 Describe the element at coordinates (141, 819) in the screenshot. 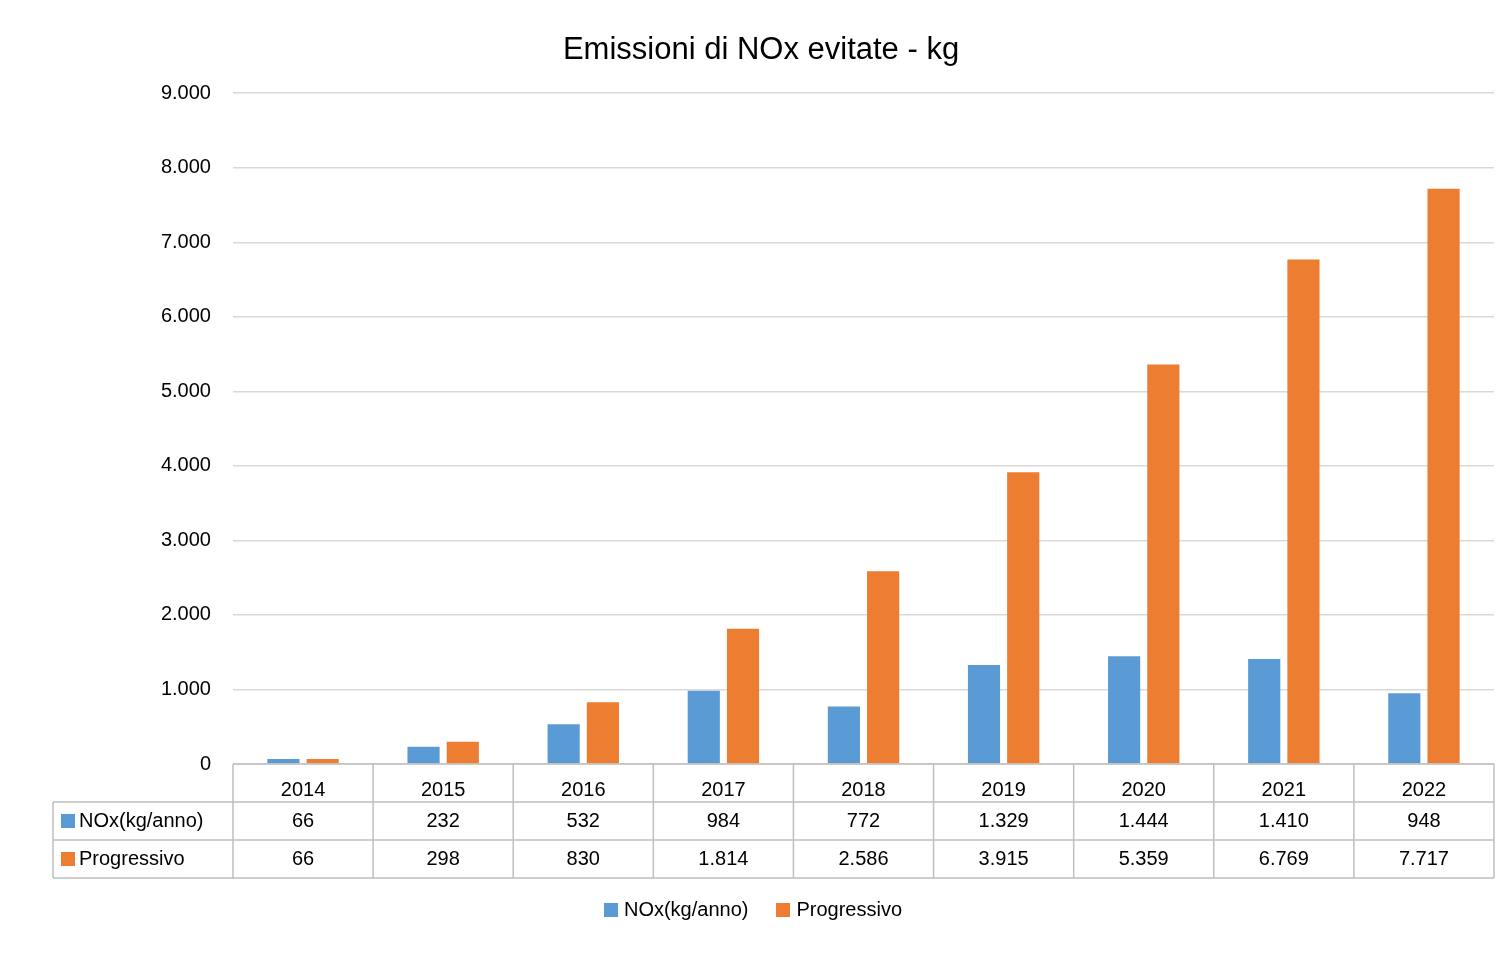

I see `legend-label: NOx(kg/anno)` at that location.